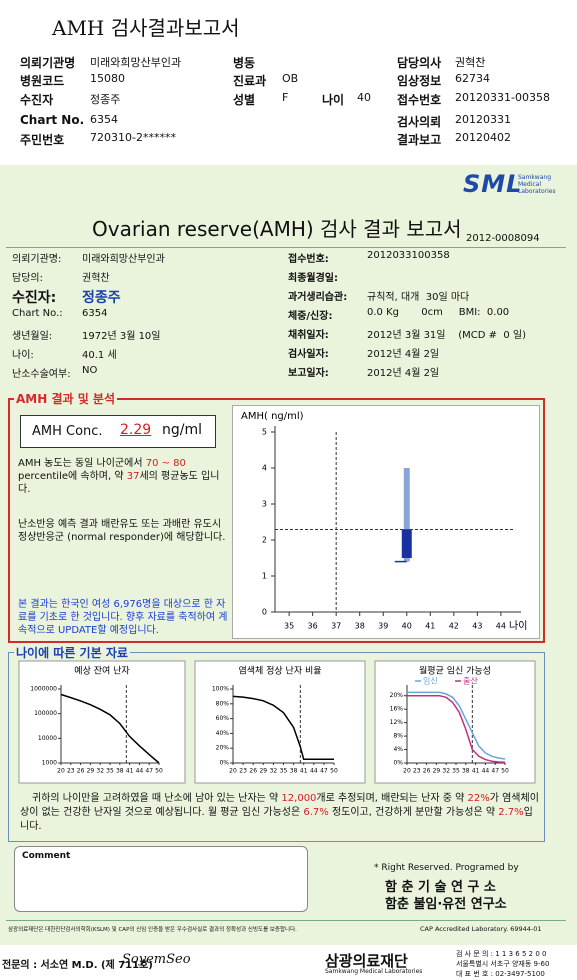 The image size is (577, 980). Describe the element at coordinates (483, 137) in the screenshot. I see `field-value: 20120402` at that location.